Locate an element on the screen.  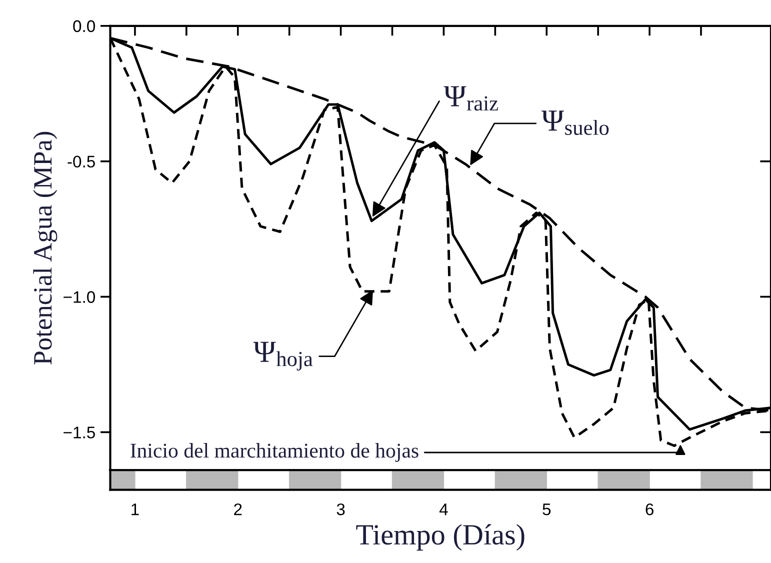
annotation: Ψ$_{raiz}$ is located at coordinates (471, 98).